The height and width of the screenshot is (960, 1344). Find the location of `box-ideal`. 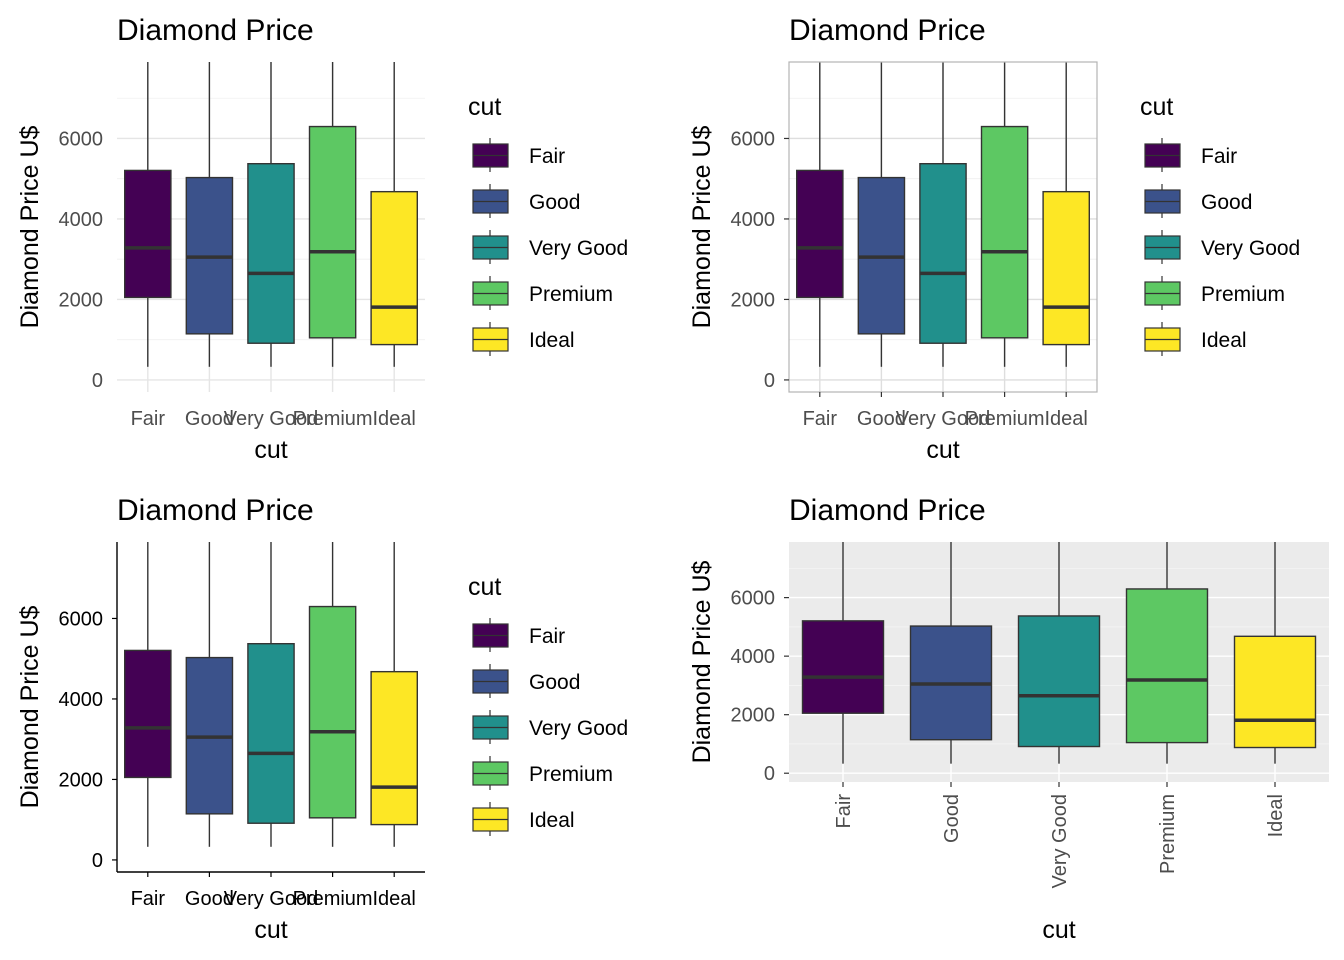

box-ideal is located at coordinates (394, 694).